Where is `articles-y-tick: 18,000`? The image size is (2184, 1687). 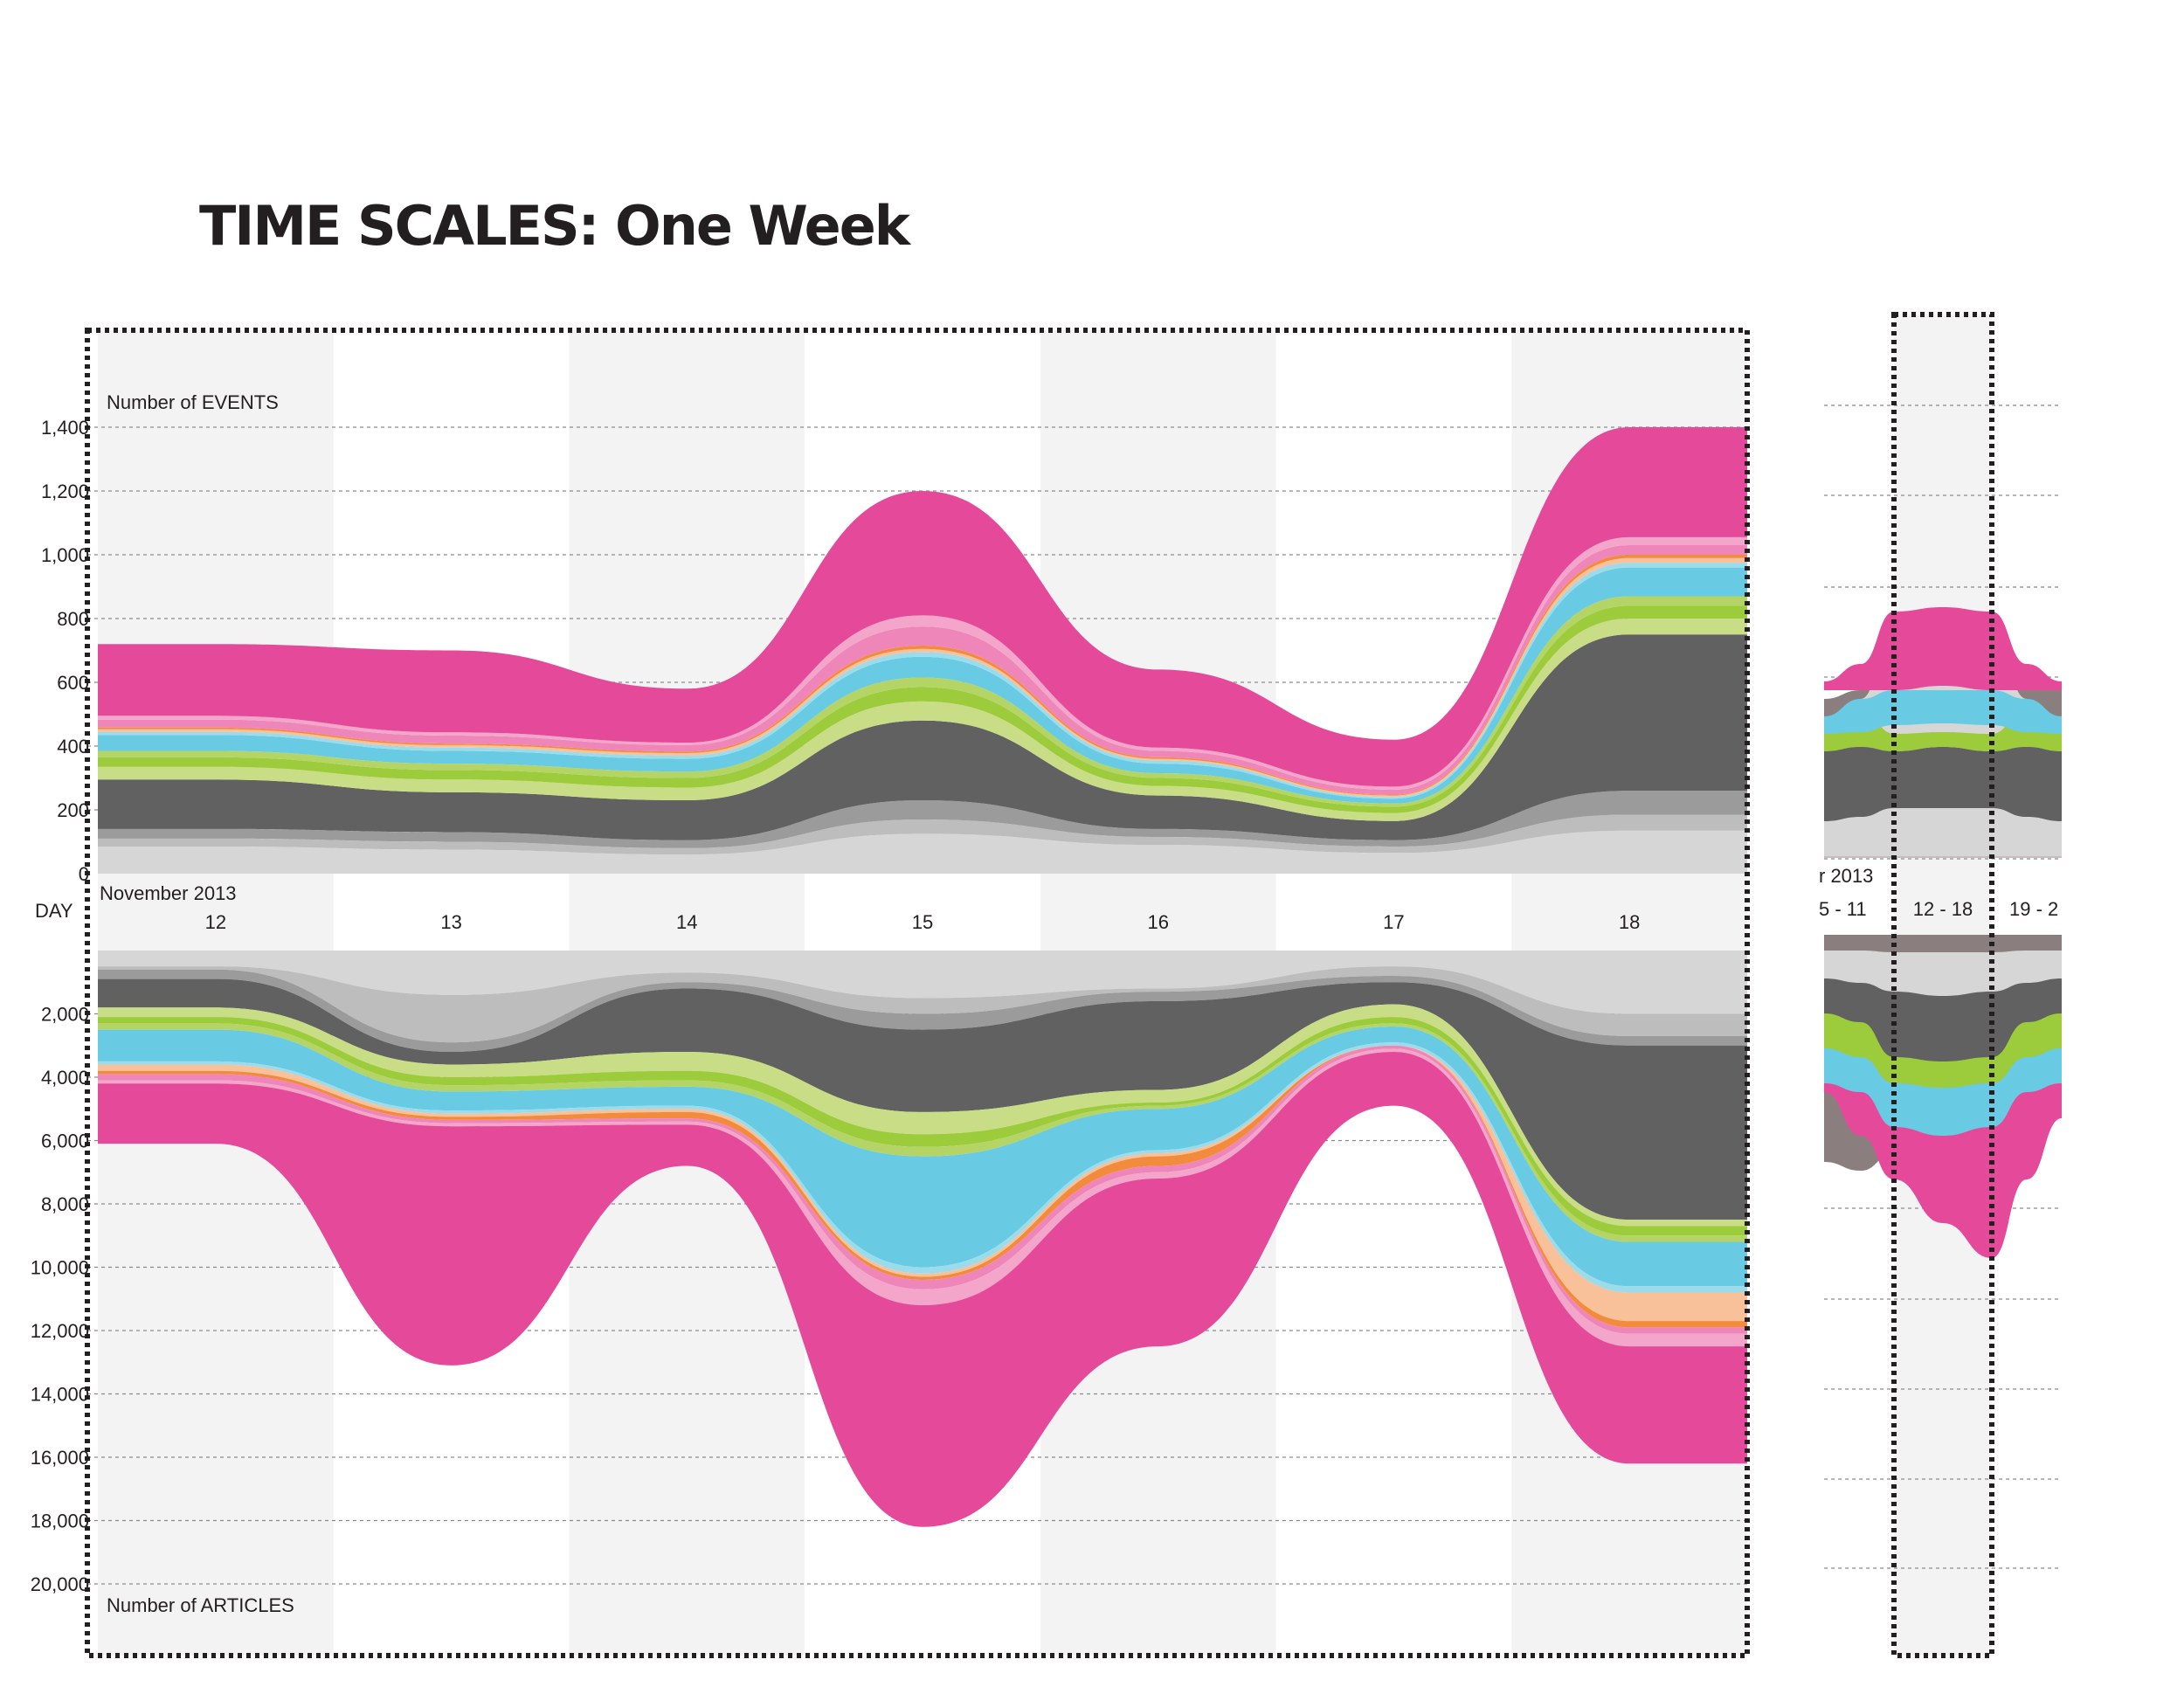
articles-y-tick: 18,000 is located at coordinates (60, 1521).